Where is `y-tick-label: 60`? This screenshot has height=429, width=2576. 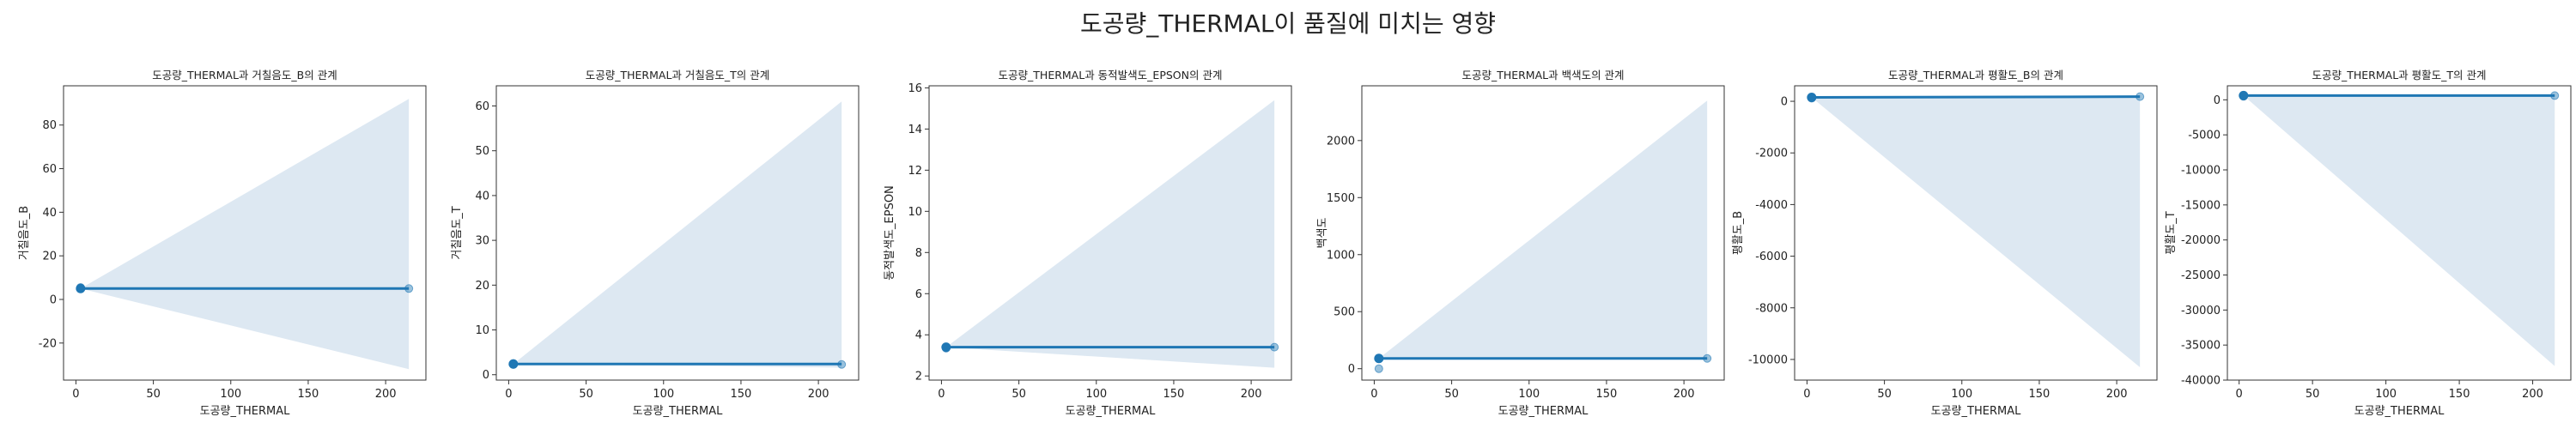
y-tick-label: 60 is located at coordinates (482, 106).